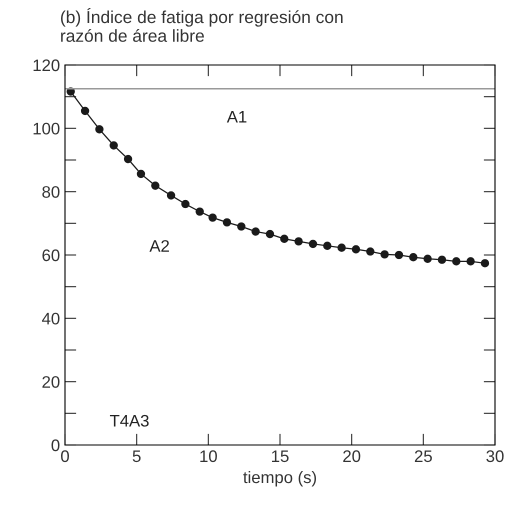 The width and height of the screenshot is (506, 518). I want to click on x-tick-label: 15, so click(280, 456).